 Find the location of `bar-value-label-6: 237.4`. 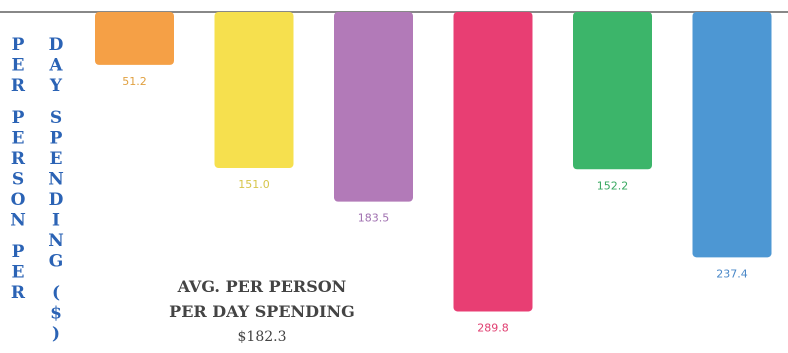

bar-value-label-6: 237.4 is located at coordinates (732, 273).